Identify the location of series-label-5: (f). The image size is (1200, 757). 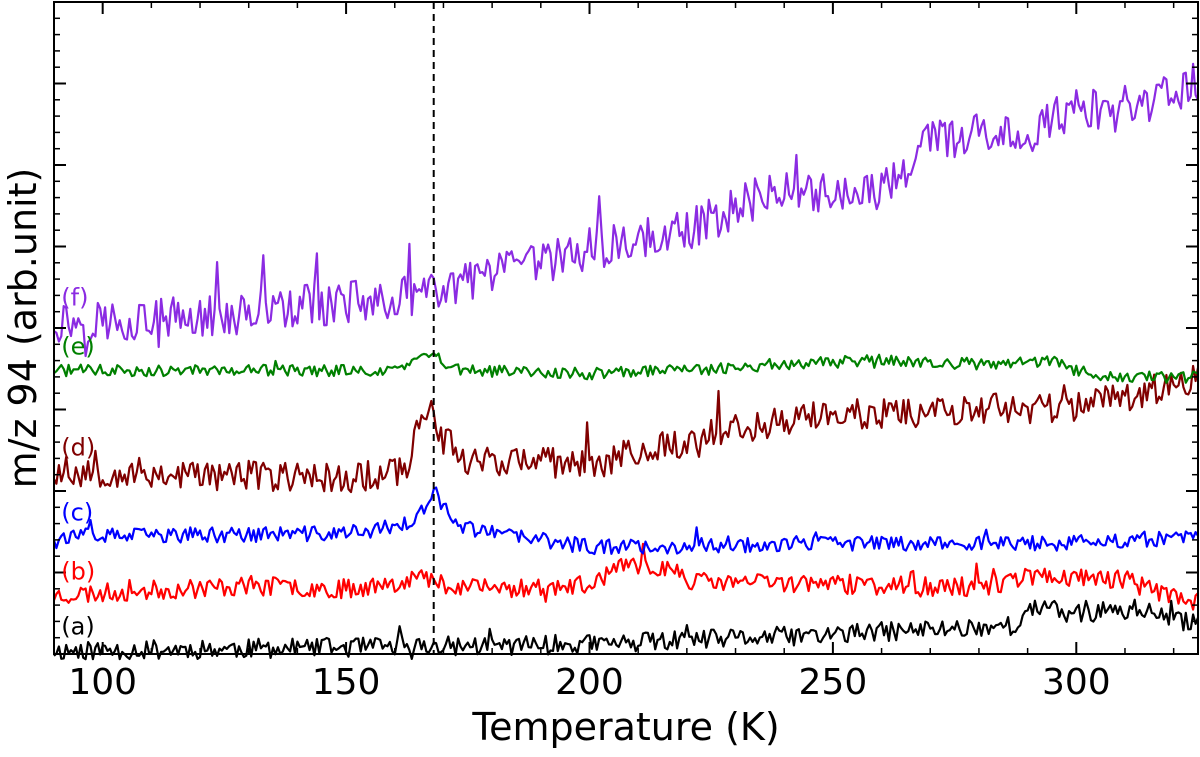
(74, 297).